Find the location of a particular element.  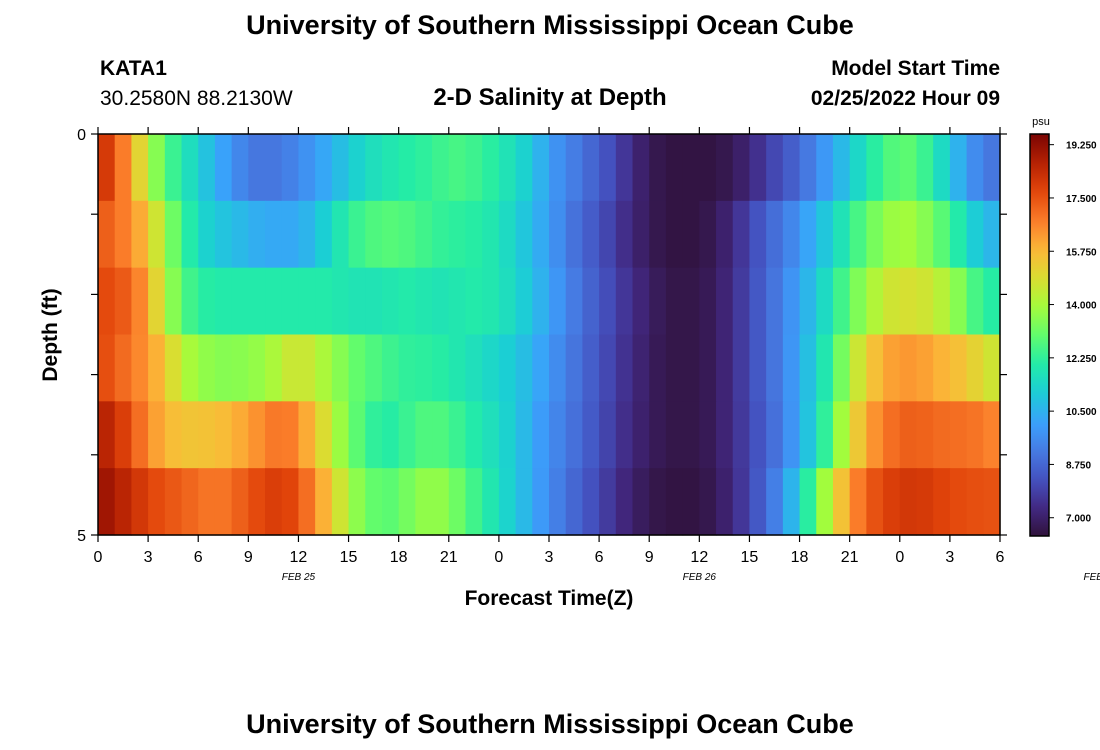

x-tick-label: 3 is located at coordinates (949, 557).